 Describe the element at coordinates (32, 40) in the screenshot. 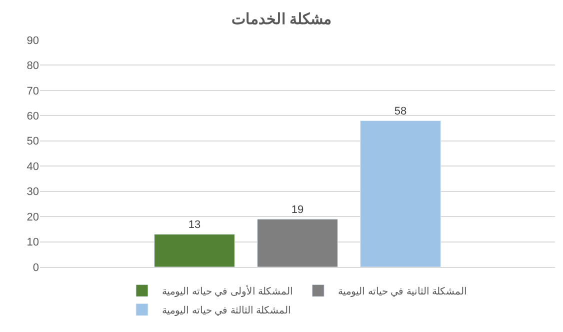

I see `y-tick-label: 90` at that location.